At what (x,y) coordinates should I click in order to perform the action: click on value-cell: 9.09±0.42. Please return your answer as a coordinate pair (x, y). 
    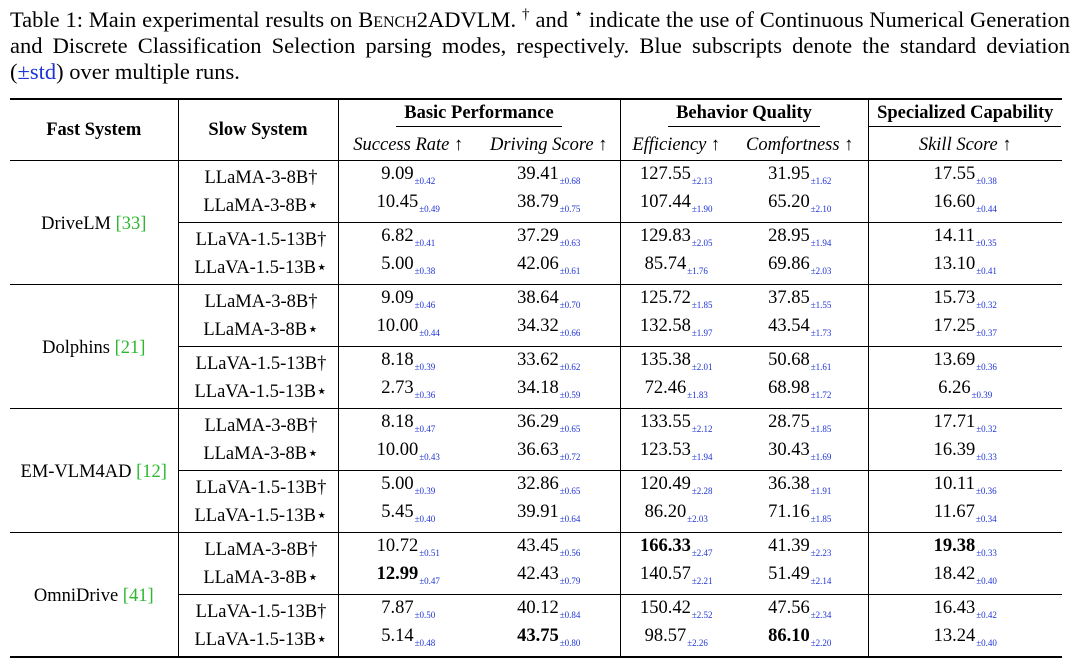
    Looking at the image, I should click on (408, 176).